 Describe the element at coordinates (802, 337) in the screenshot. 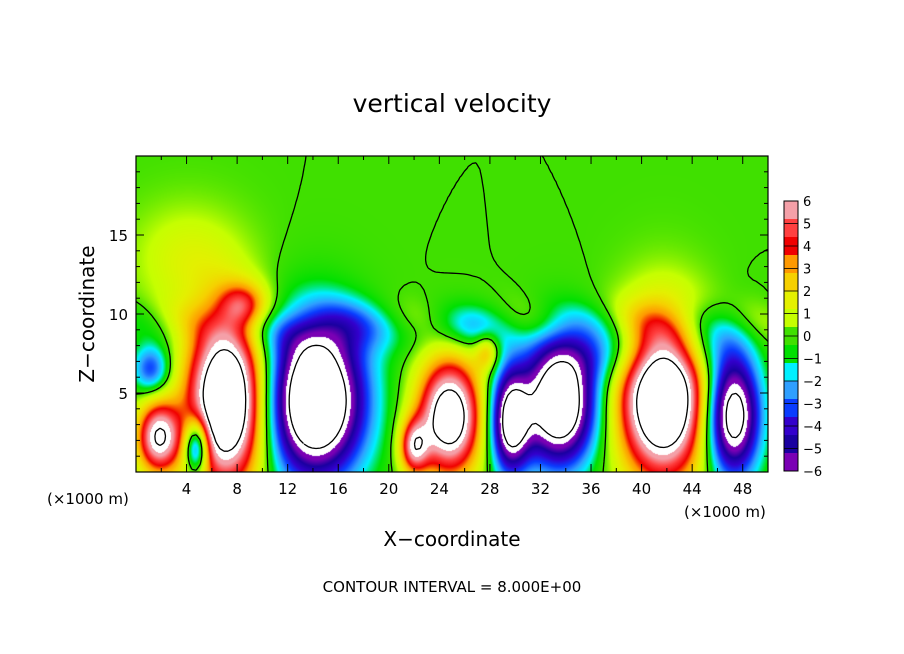

I see `colorbar: 6 5 4 3 2 1 0 −1 −2 −3 −4 −5 −6` at that location.